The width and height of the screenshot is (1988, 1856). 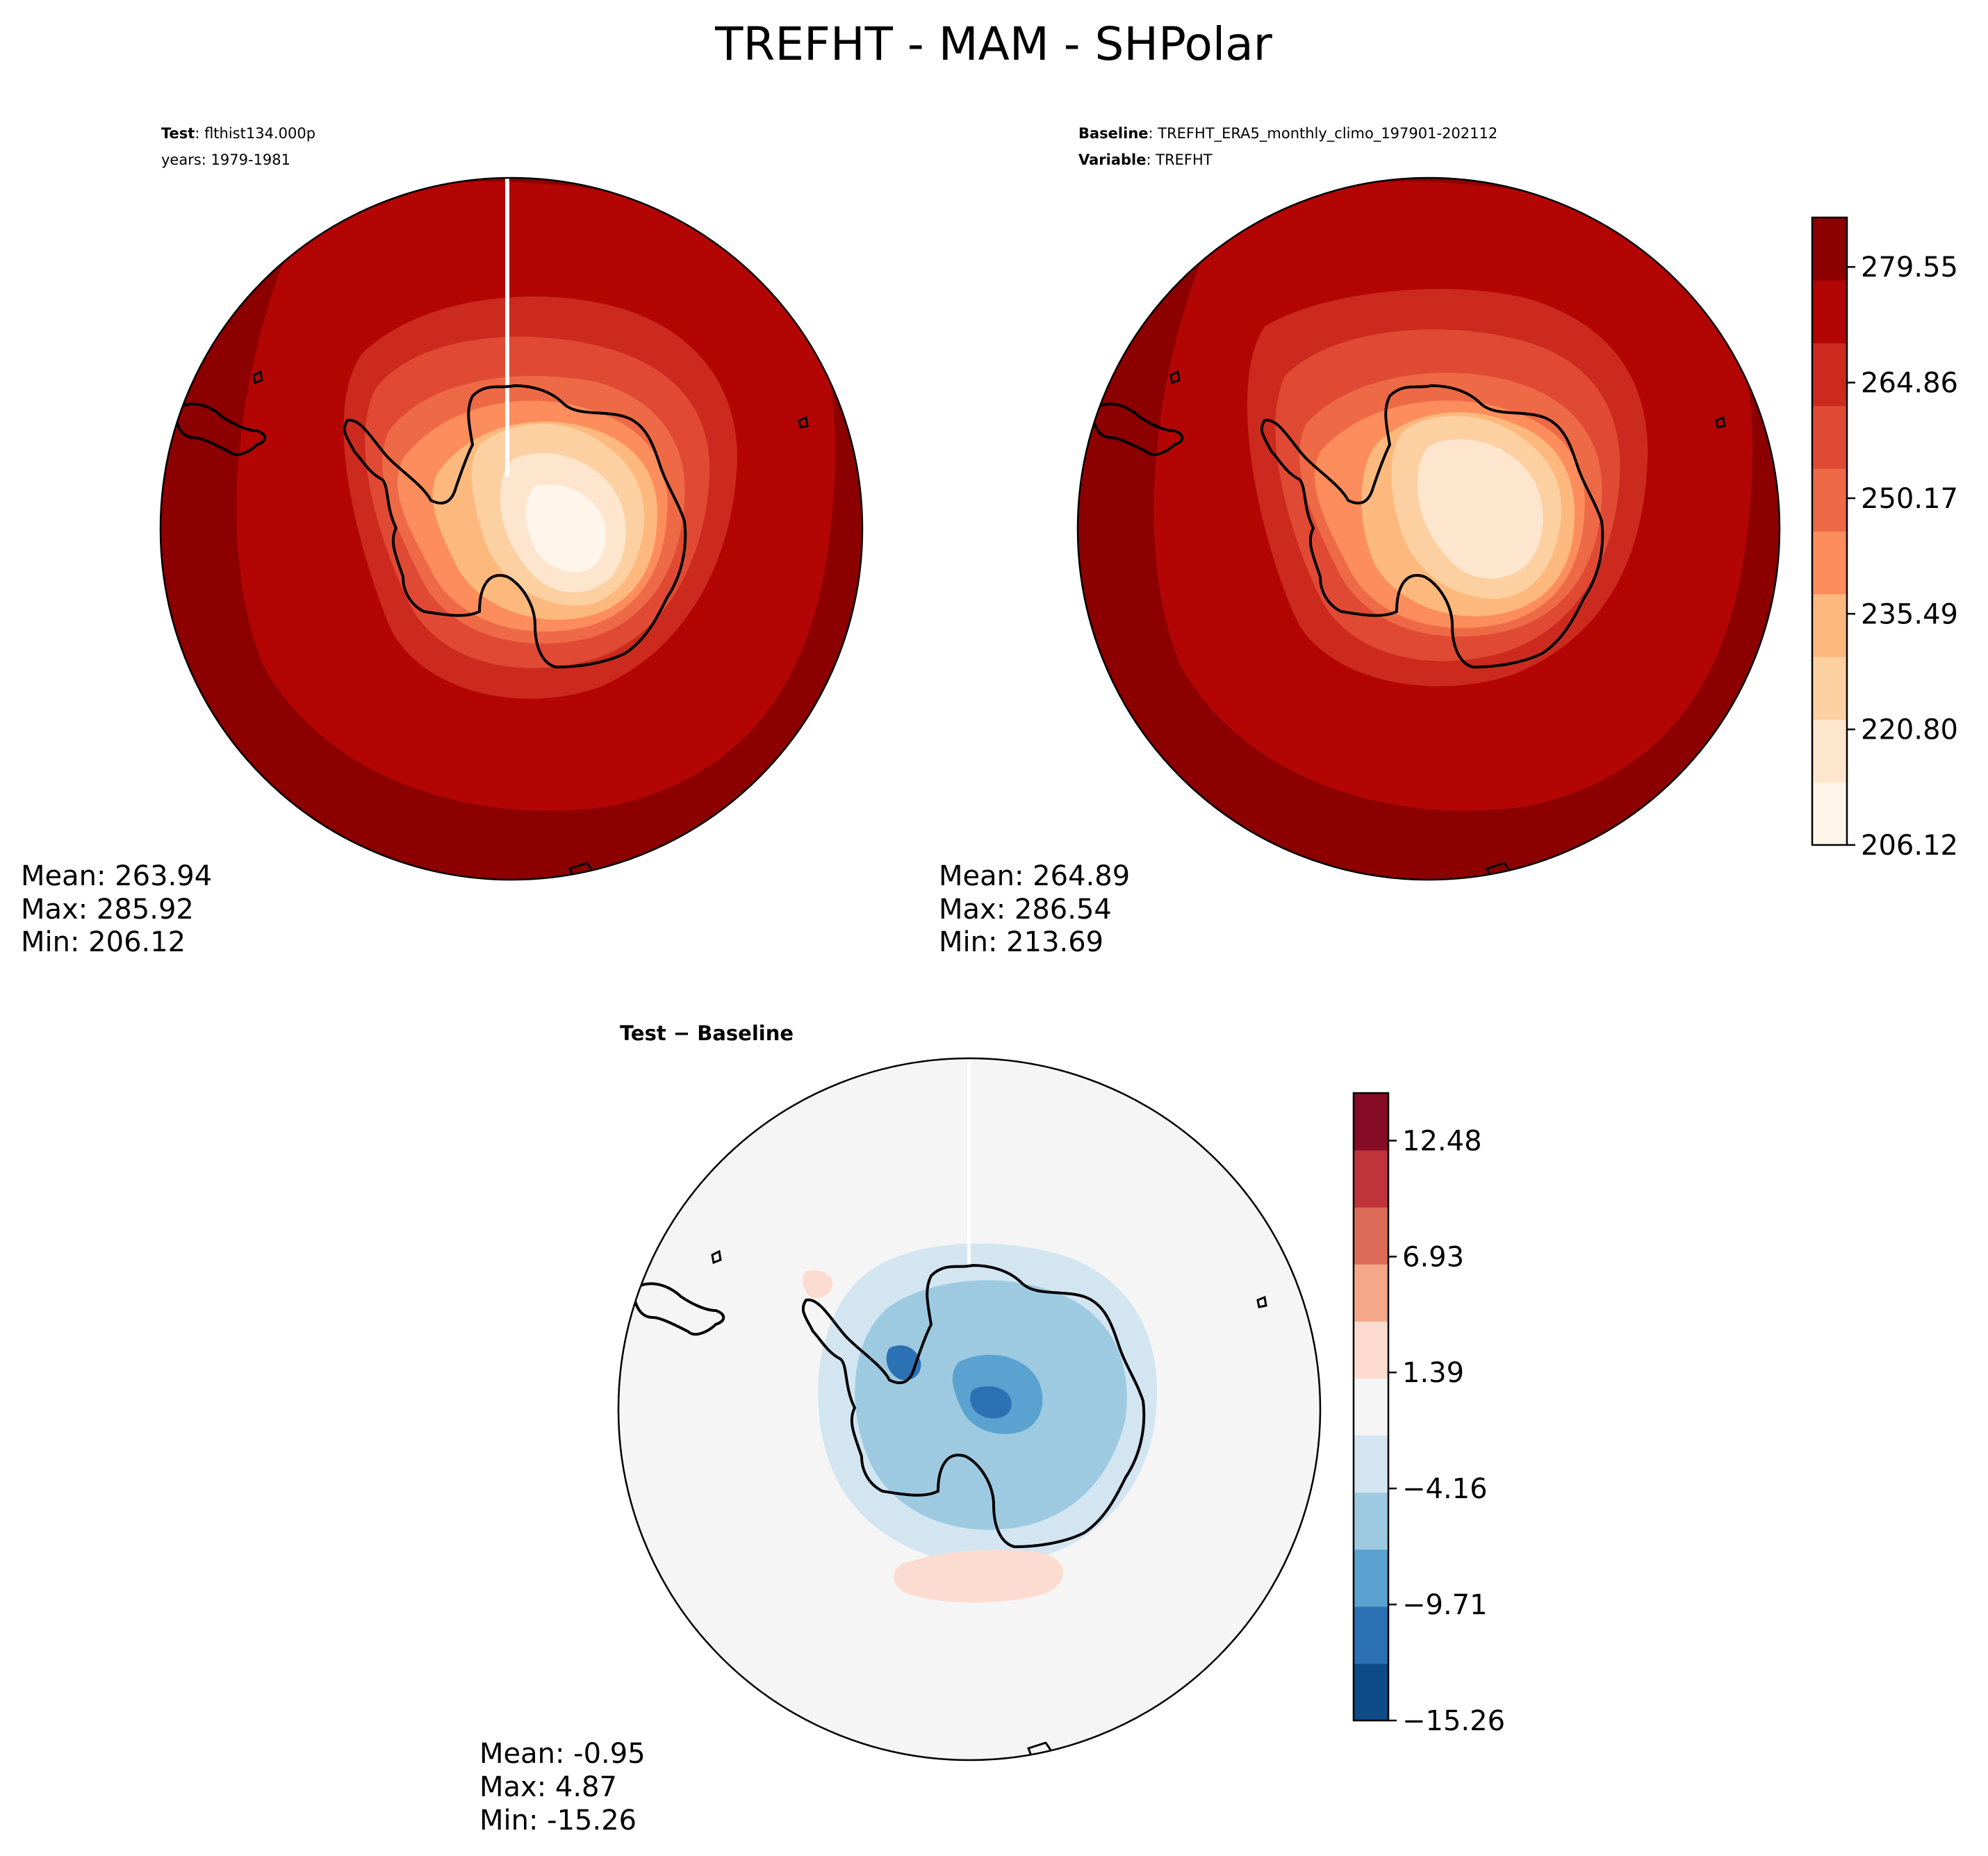 What do you see at coordinates (116, 876) in the screenshot?
I see `test-mean: Mean: 263.94` at bounding box center [116, 876].